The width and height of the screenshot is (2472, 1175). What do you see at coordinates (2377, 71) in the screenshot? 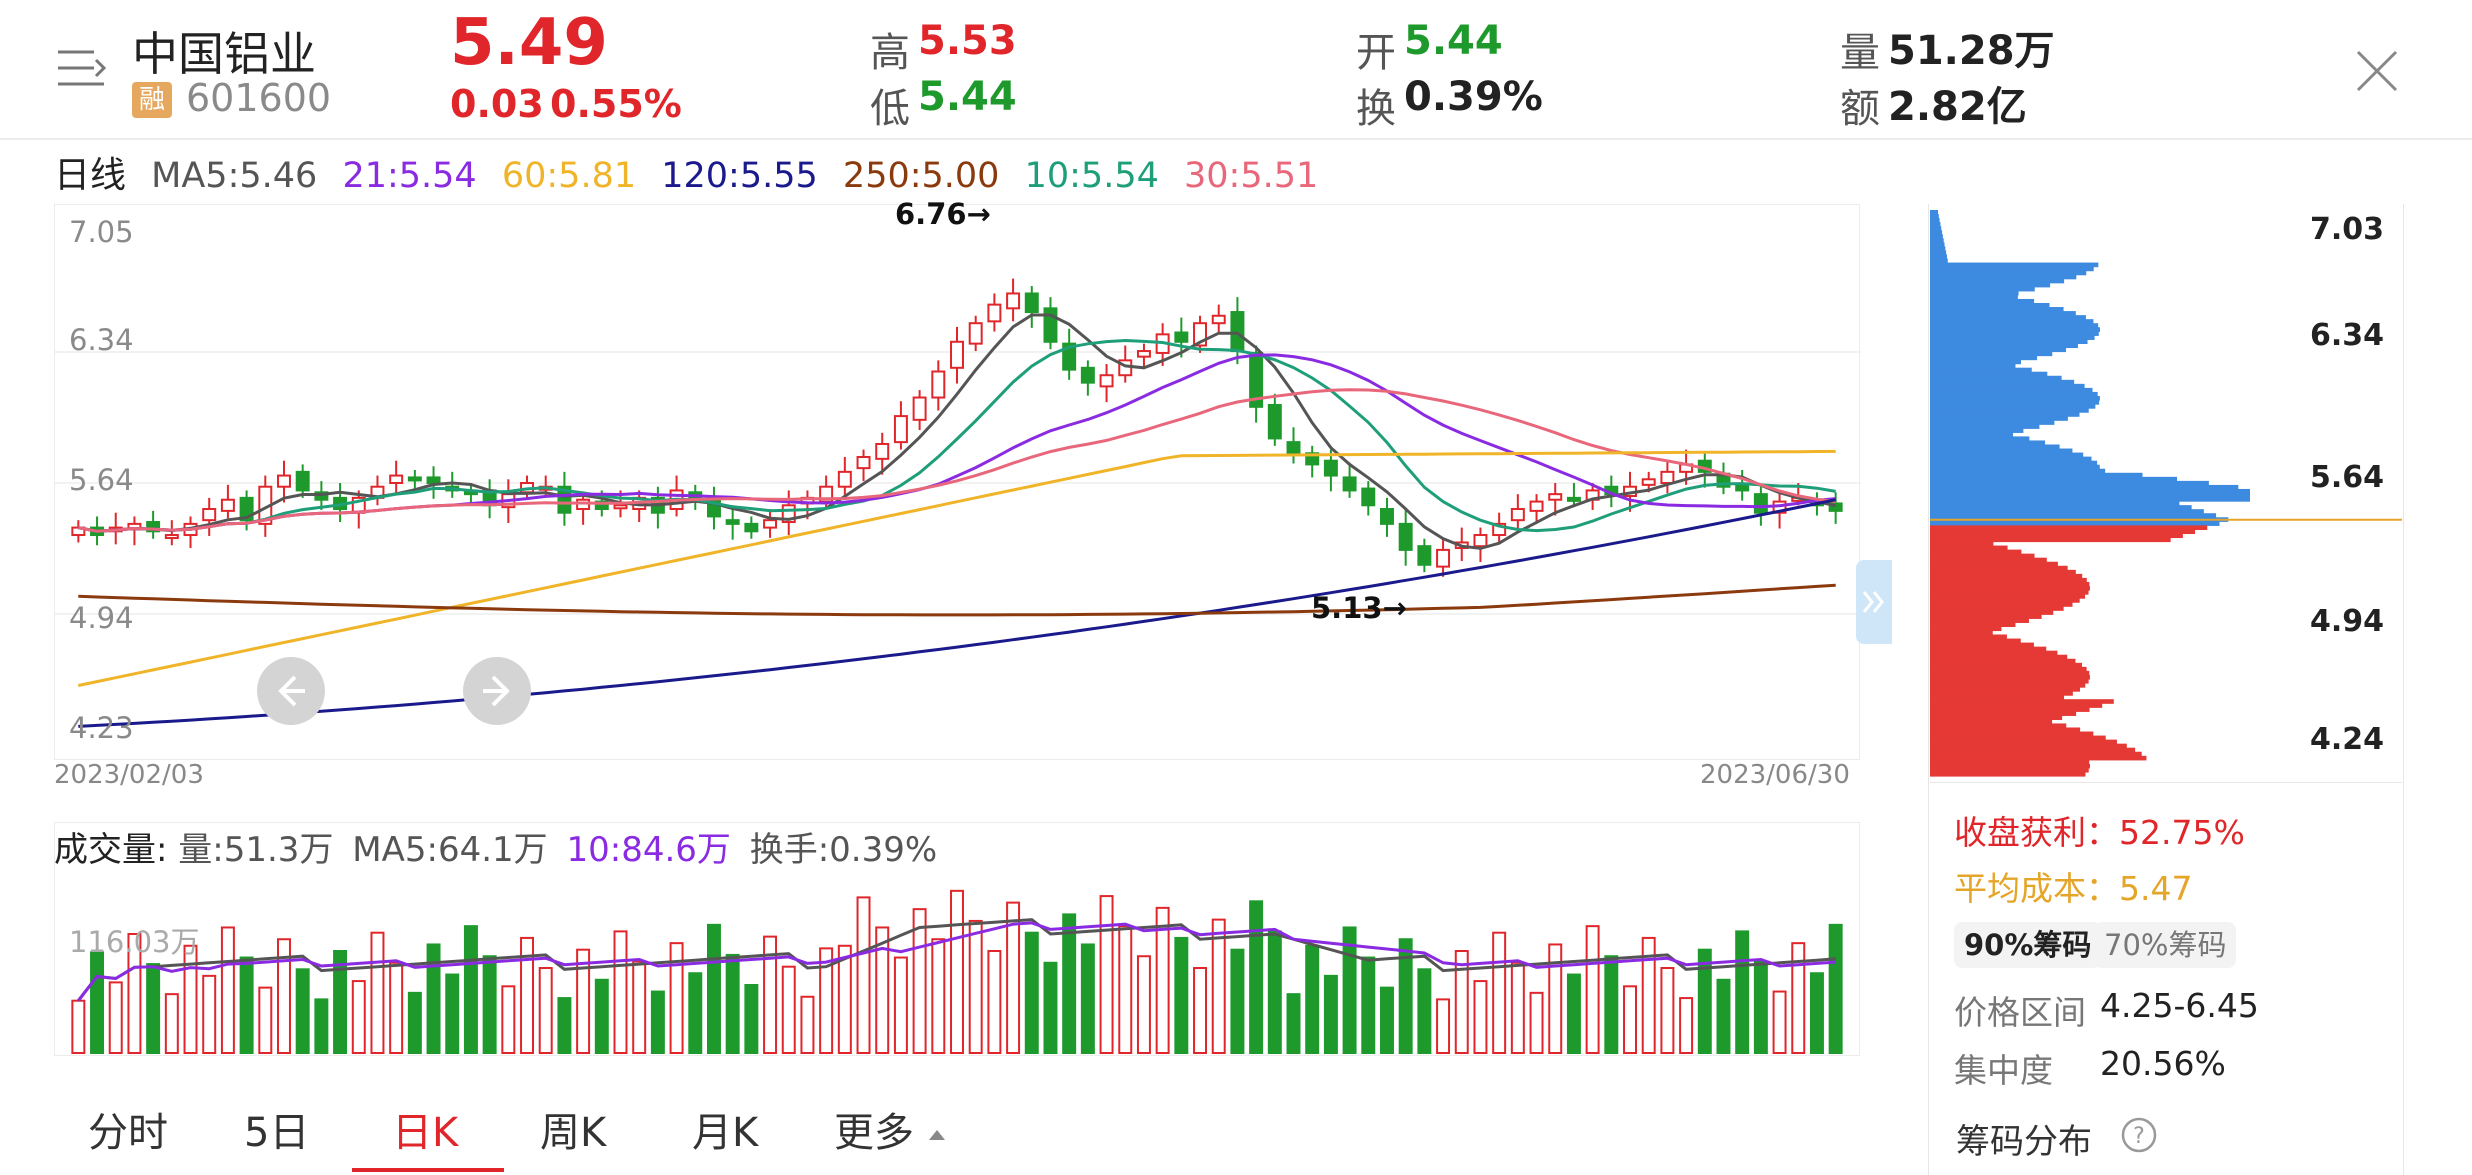
I see `close-button` at bounding box center [2377, 71].